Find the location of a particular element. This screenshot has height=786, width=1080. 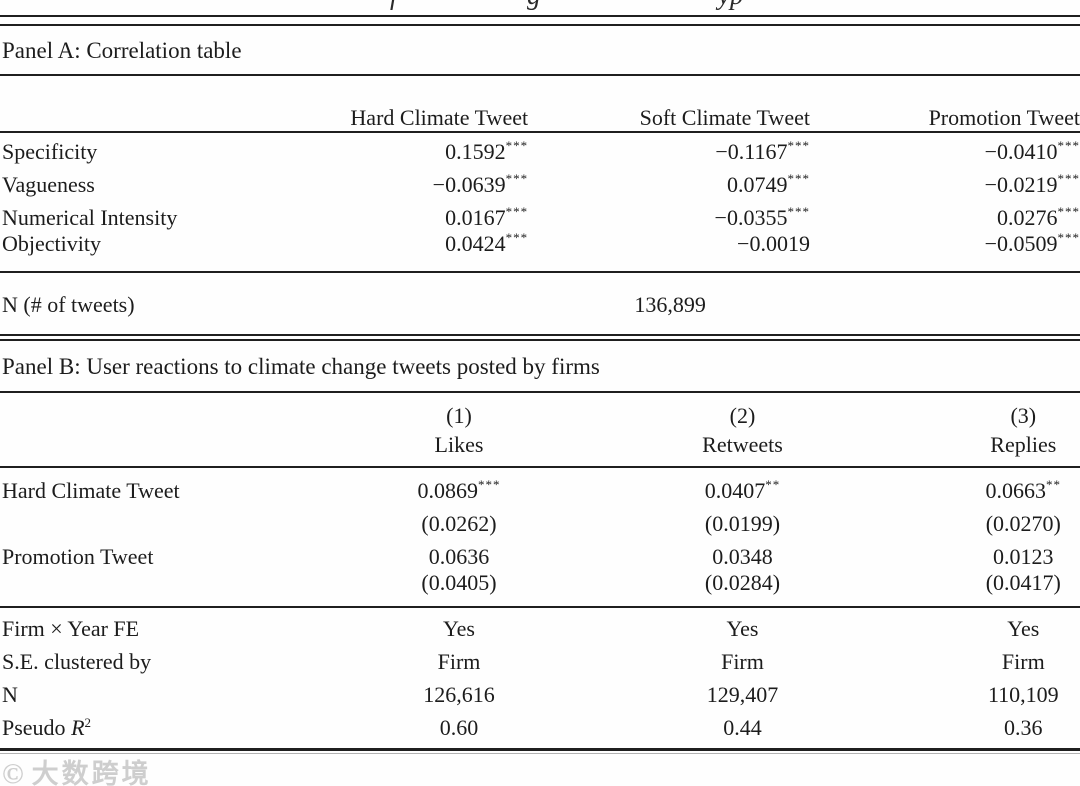

cell: −0.0509*** is located at coordinates (944, 251).